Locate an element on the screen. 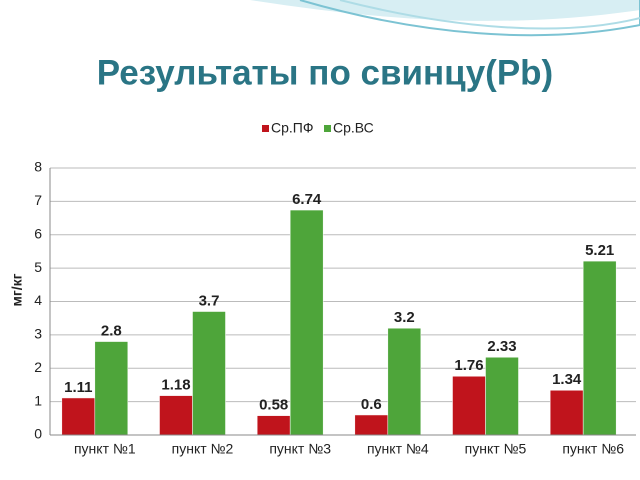 The width and height of the screenshot is (640, 480). y-tick-label: 5 is located at coordinates (38, 267).